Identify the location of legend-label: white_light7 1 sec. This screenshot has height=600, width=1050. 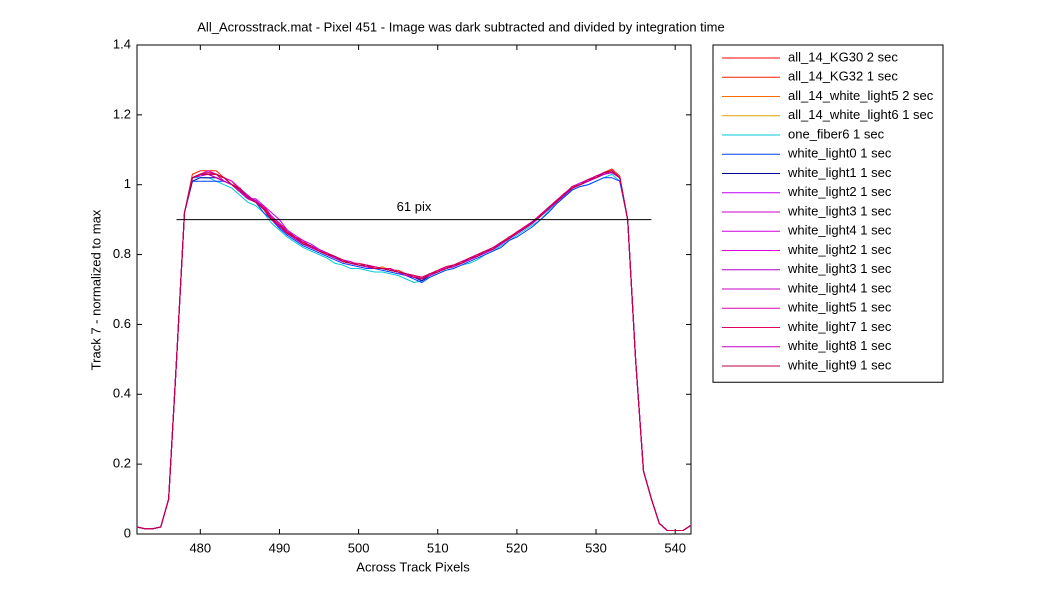
(839, 326).